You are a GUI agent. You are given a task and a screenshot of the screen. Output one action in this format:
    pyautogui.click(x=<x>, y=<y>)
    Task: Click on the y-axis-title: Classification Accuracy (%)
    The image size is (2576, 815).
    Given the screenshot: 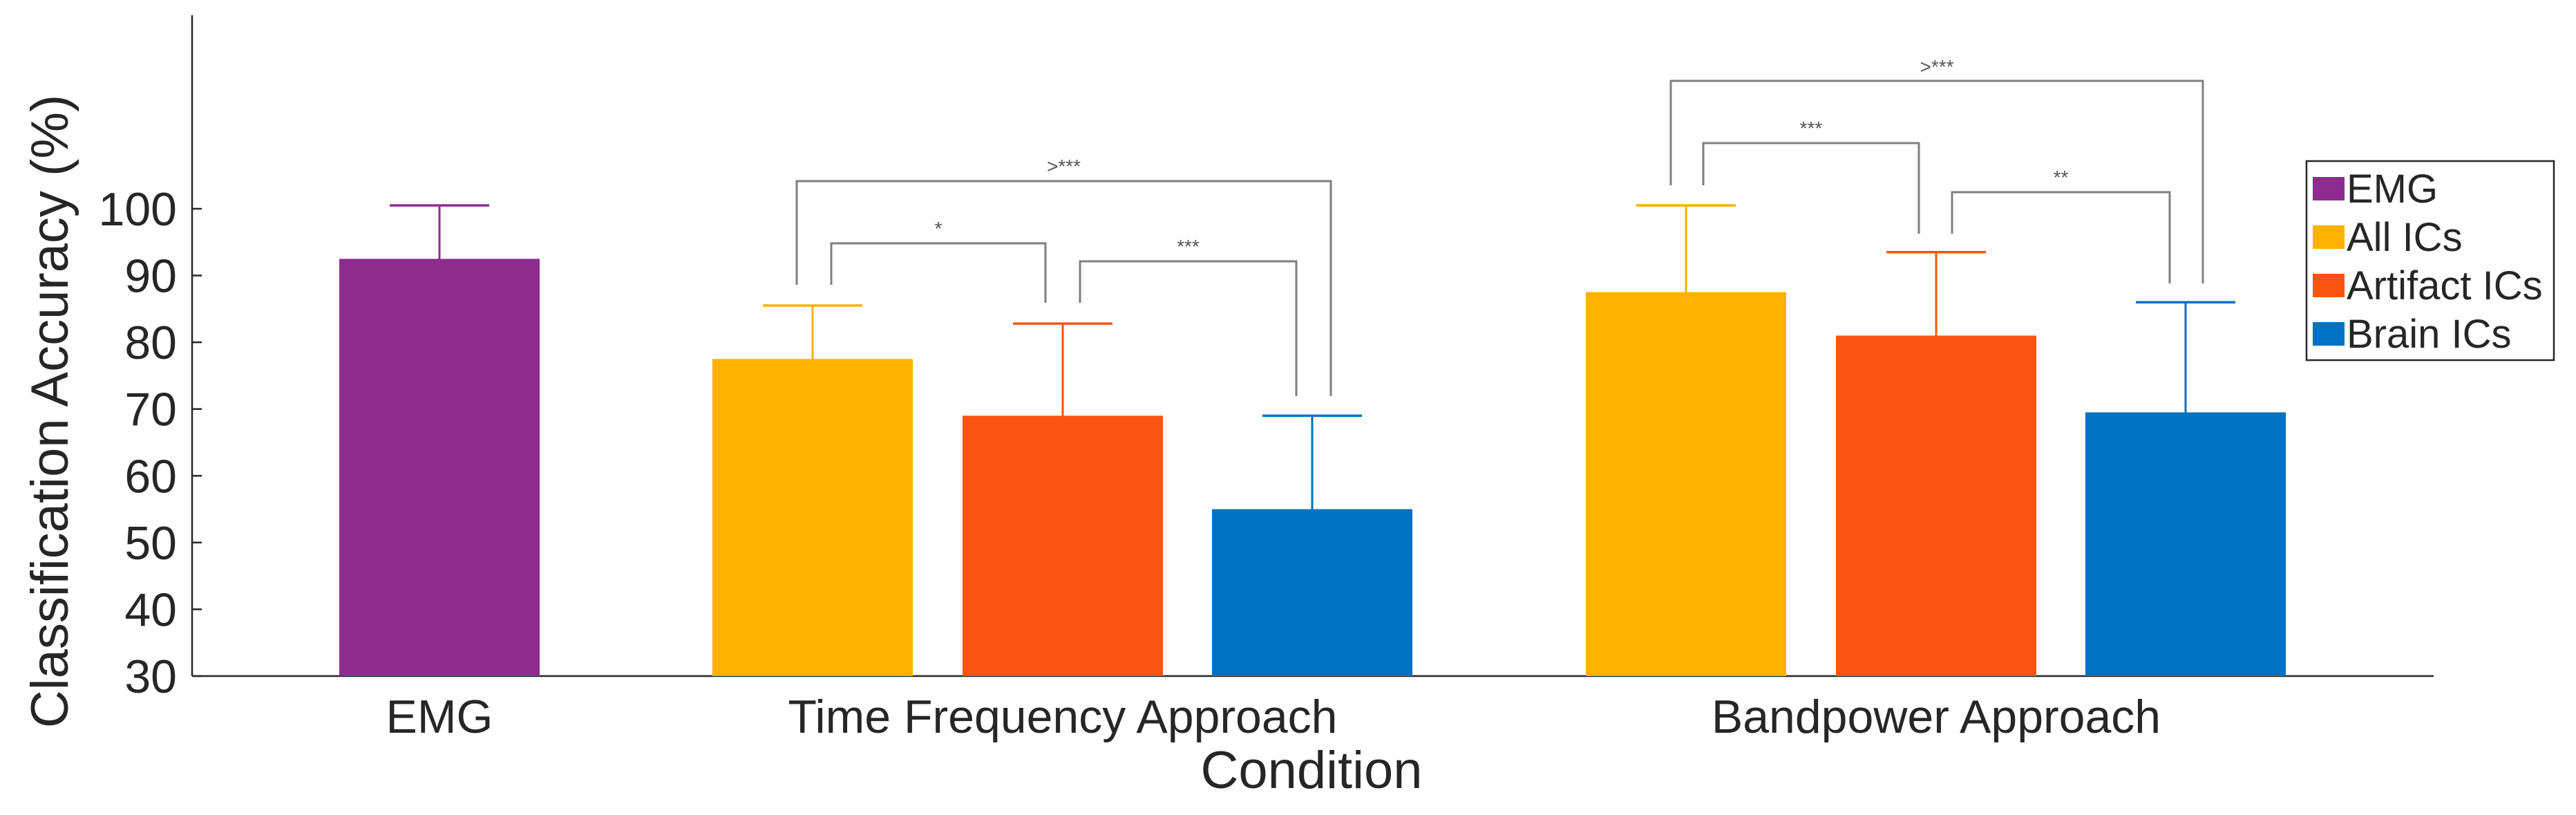 What is the action you would take?
    pyautogui.click(x=50, y=412)
    